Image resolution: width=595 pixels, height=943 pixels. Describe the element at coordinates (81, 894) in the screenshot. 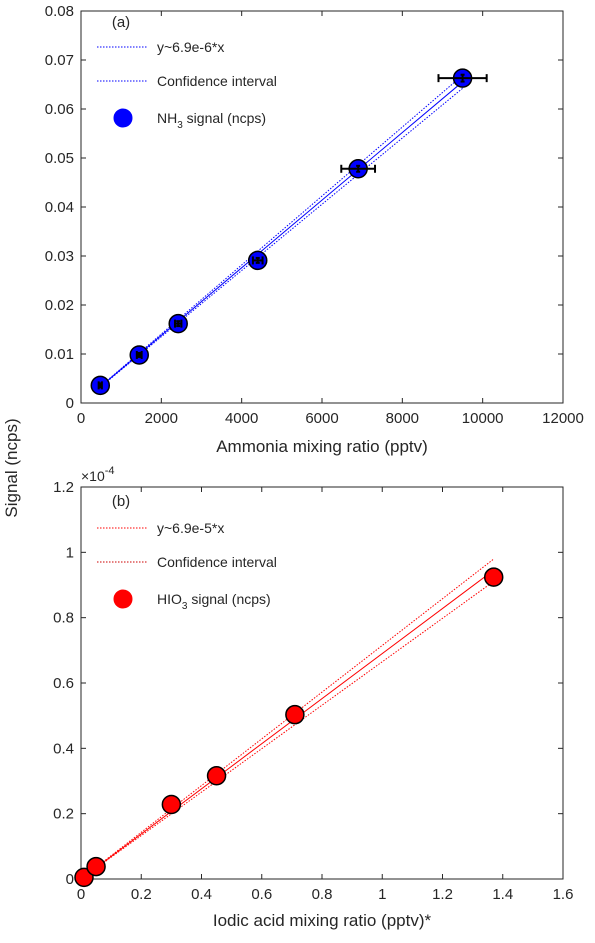

I see `panel-b-x-tick-label: 0` at that location.